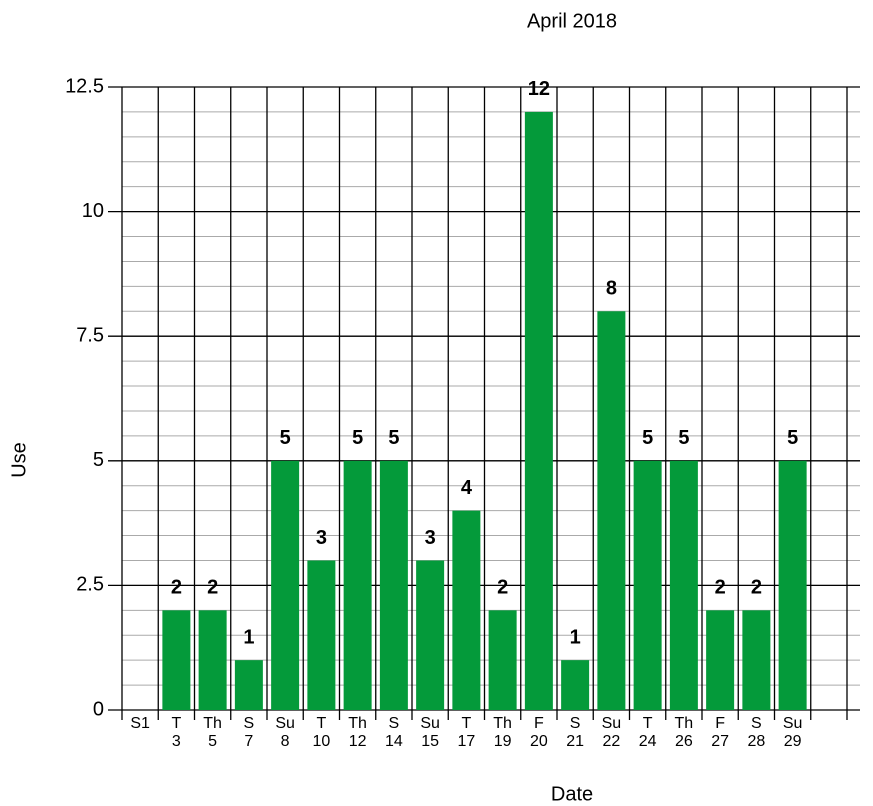 The image size is (873, 806). Describe the element at coordinates (98, 460) in the screenshot. I see `y-tick-label: 5` at that location.